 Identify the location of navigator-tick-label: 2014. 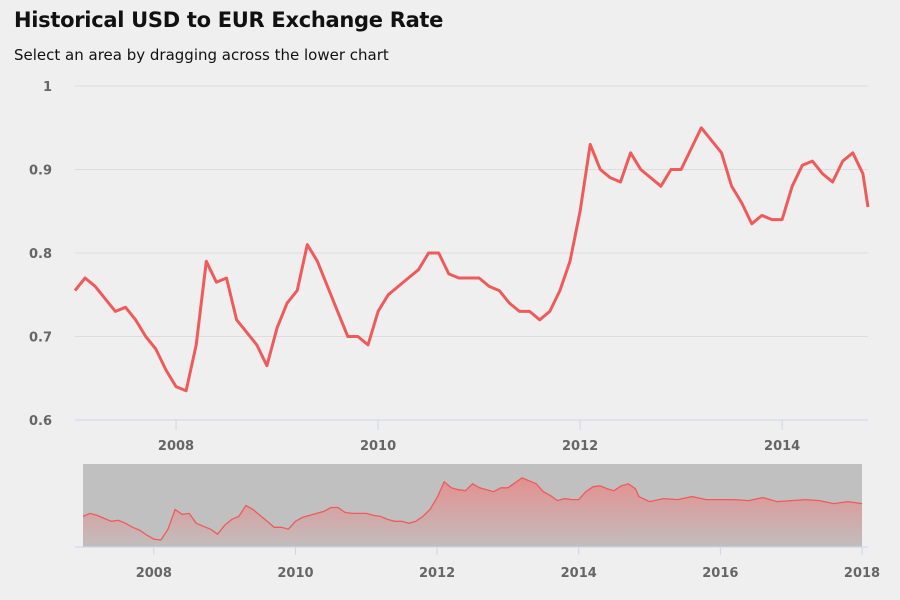
(579, 573).